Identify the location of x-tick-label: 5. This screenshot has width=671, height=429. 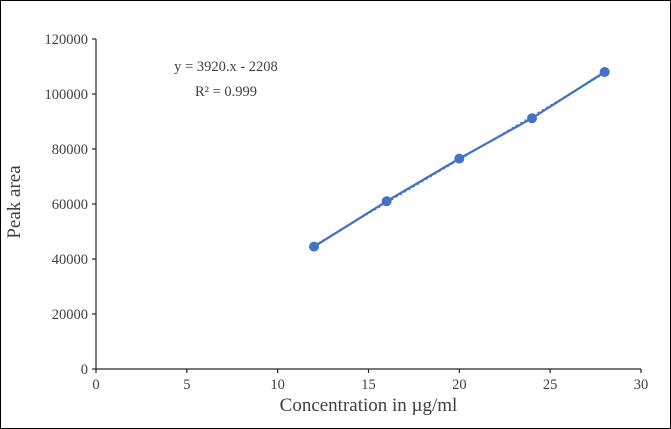
(186, 385).